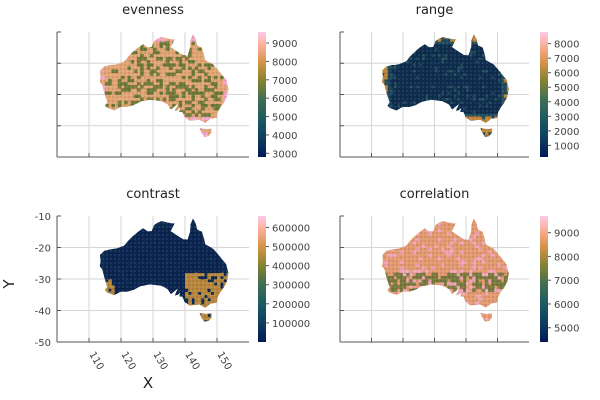  I want to click on y-tick-label: -30, so click(43, 280).